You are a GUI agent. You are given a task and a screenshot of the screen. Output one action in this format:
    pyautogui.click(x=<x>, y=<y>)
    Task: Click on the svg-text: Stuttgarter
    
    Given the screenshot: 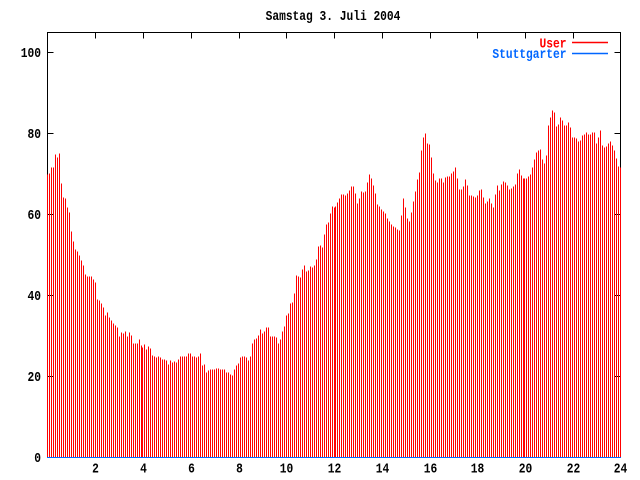 What is the action you would take?
    pyautogui.click(x=529, y=54)
    